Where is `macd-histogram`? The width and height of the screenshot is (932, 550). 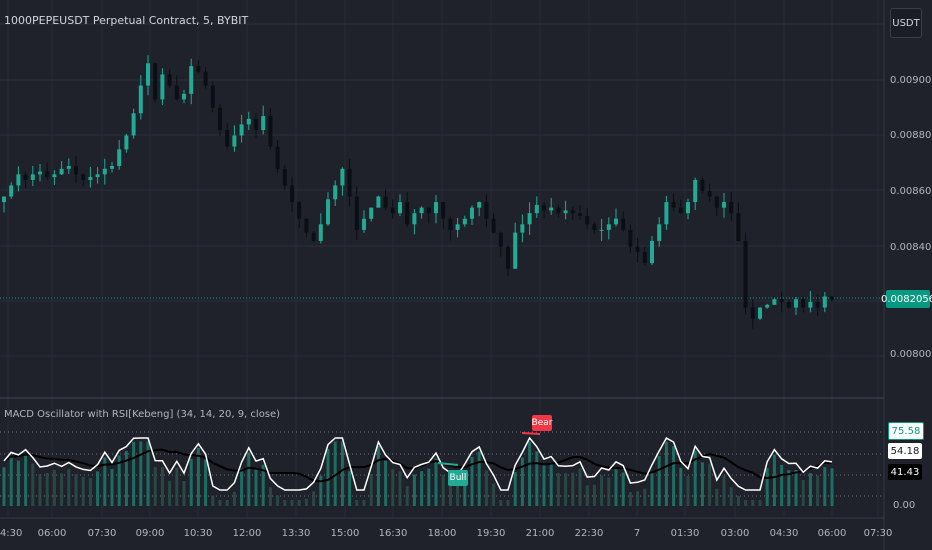 macd-histogram is located at coordinates (418, 474).